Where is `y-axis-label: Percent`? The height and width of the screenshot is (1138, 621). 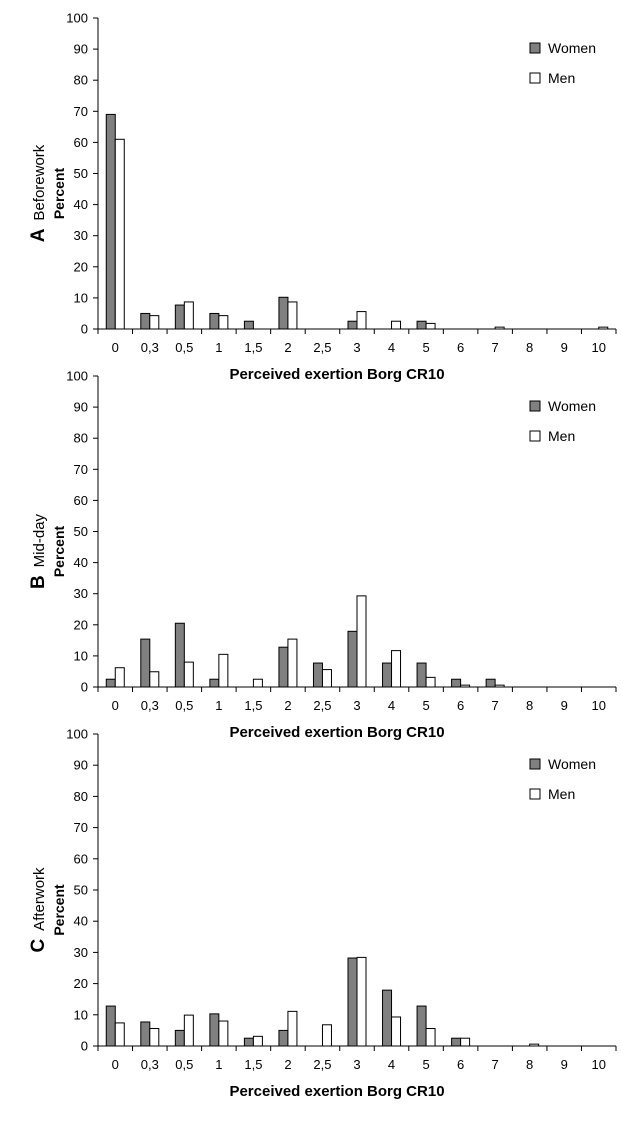 y-axis-label: Percent is located at coordinates (59, 910).